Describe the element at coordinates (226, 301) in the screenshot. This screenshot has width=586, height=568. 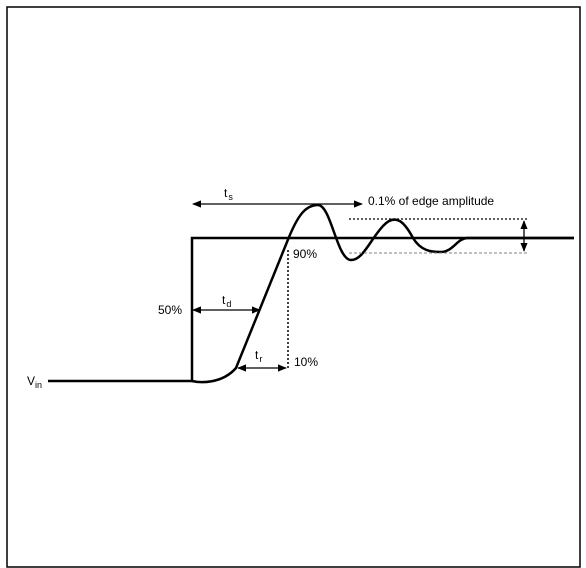
I see `td-label: td` at that location.